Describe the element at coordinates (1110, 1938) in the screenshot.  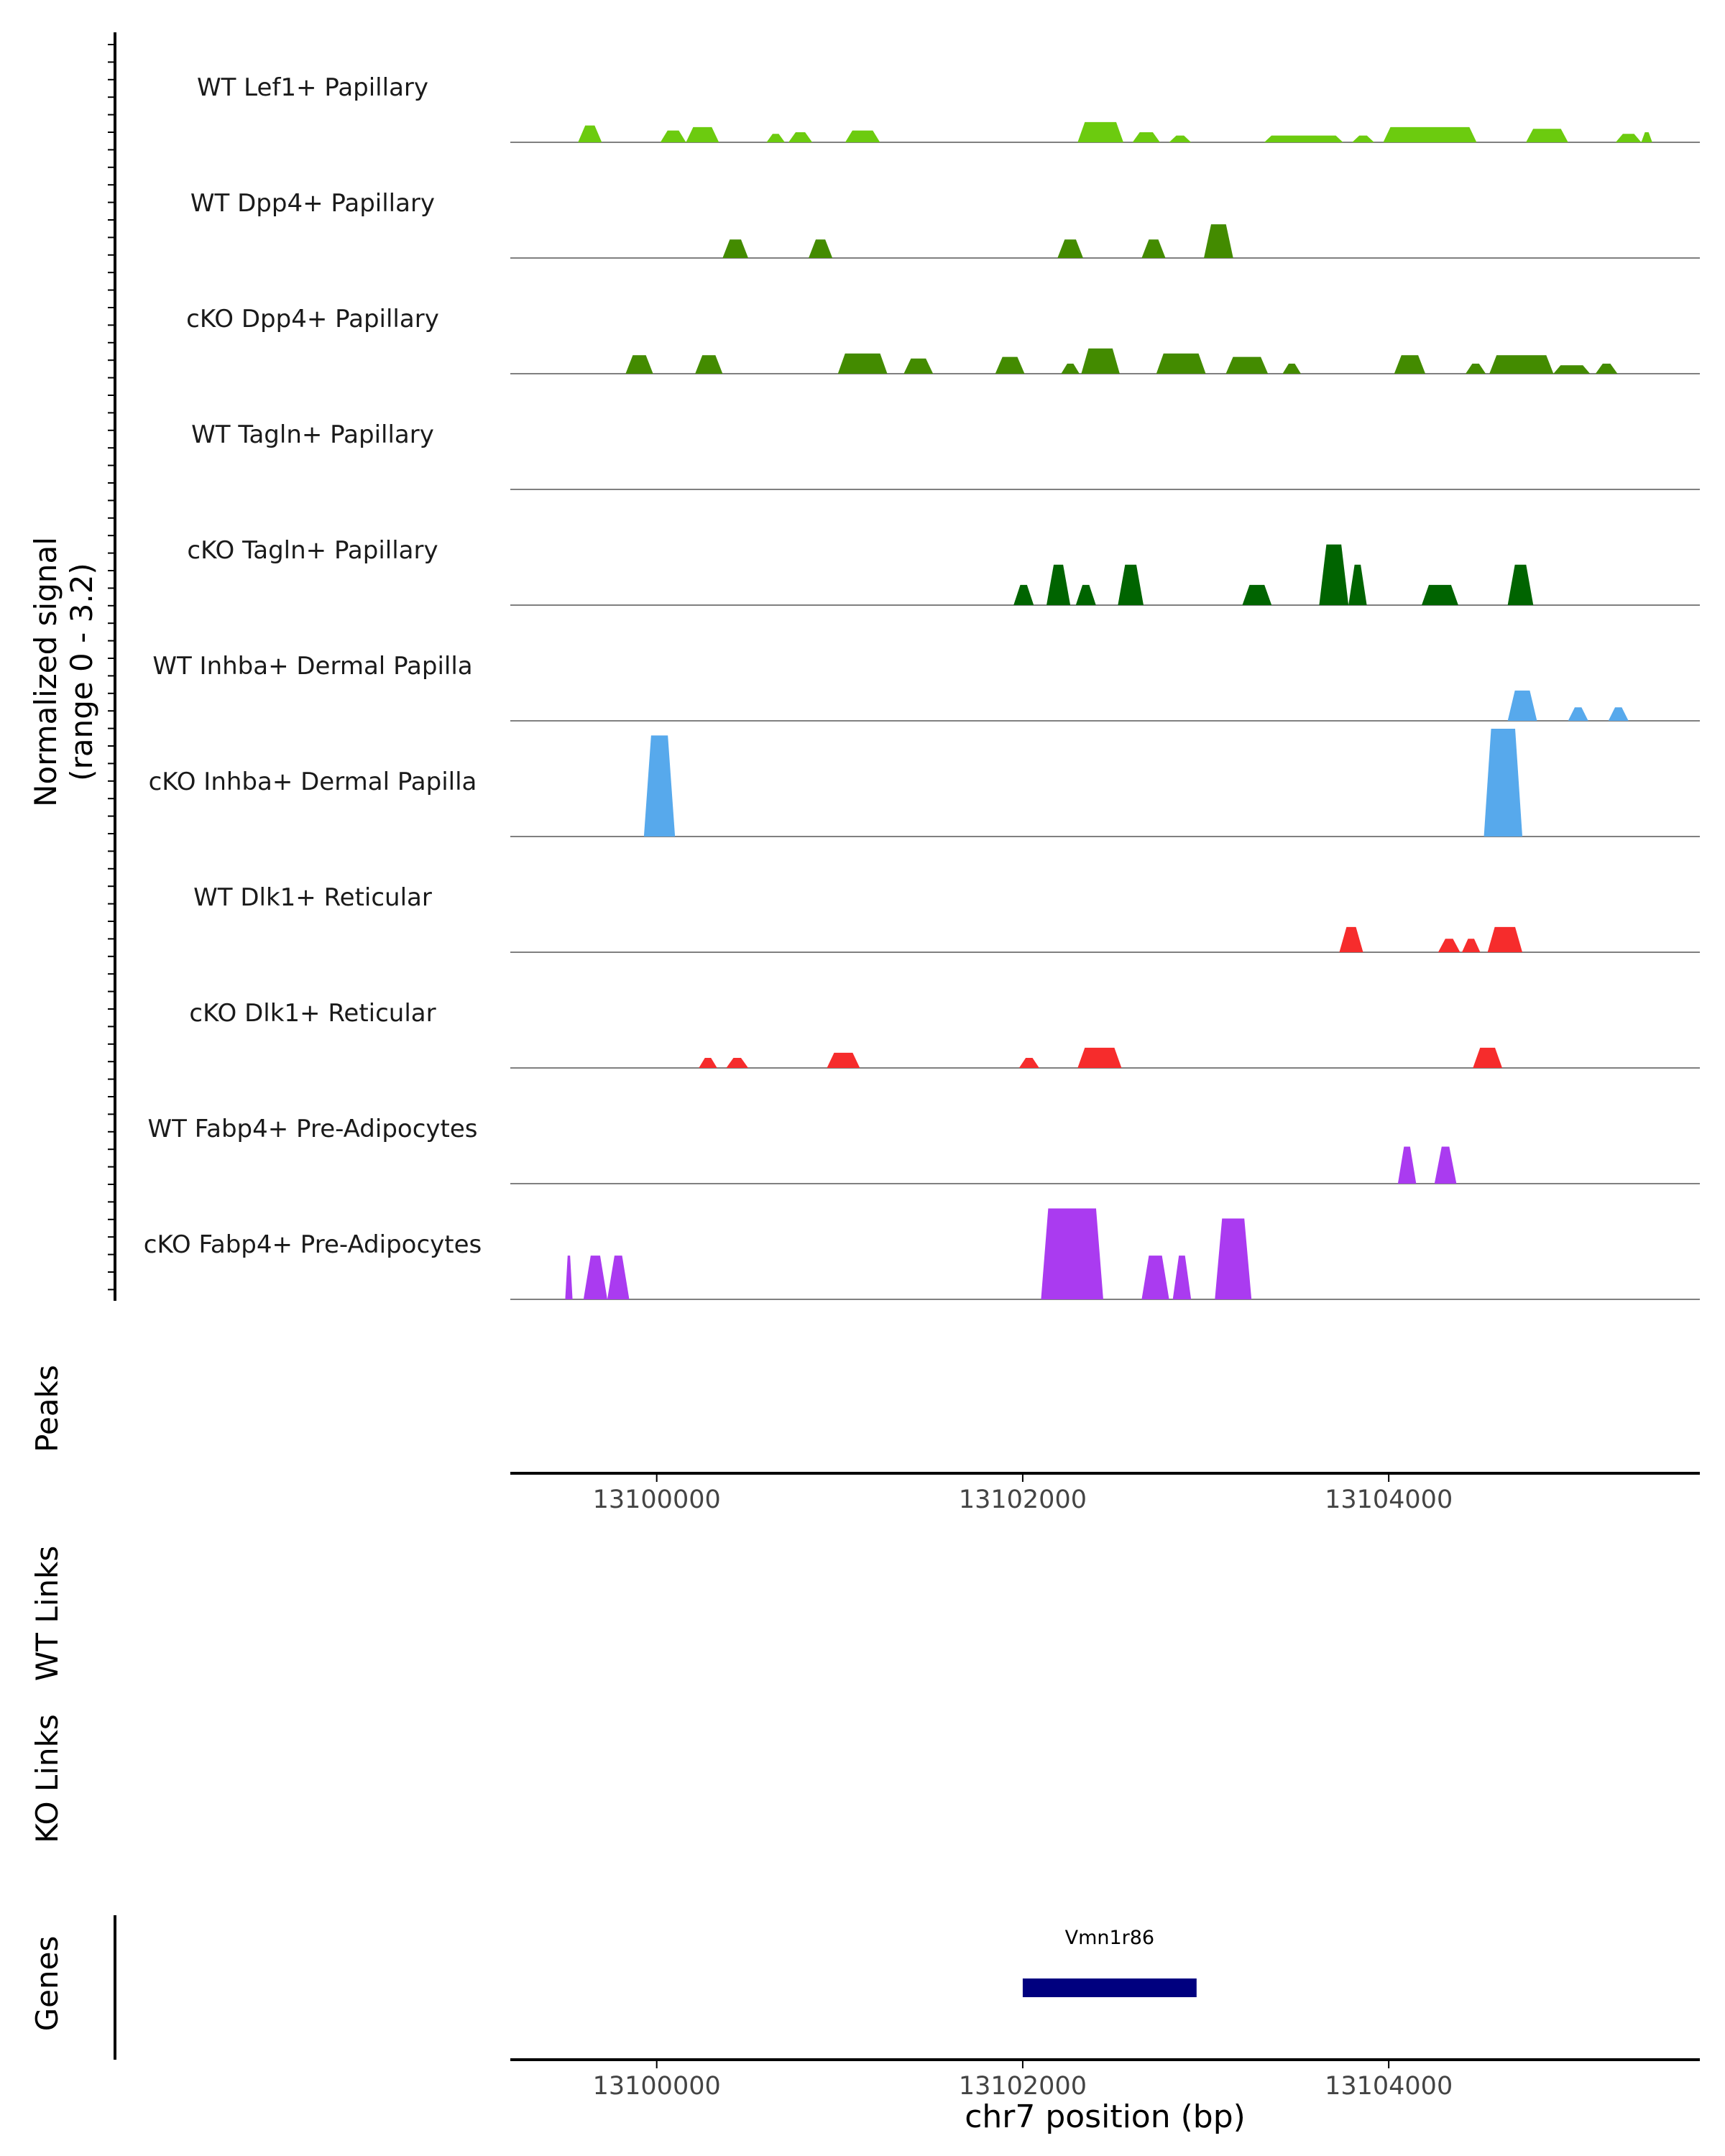
I see `gene-label: Vmn1r86` at that location.